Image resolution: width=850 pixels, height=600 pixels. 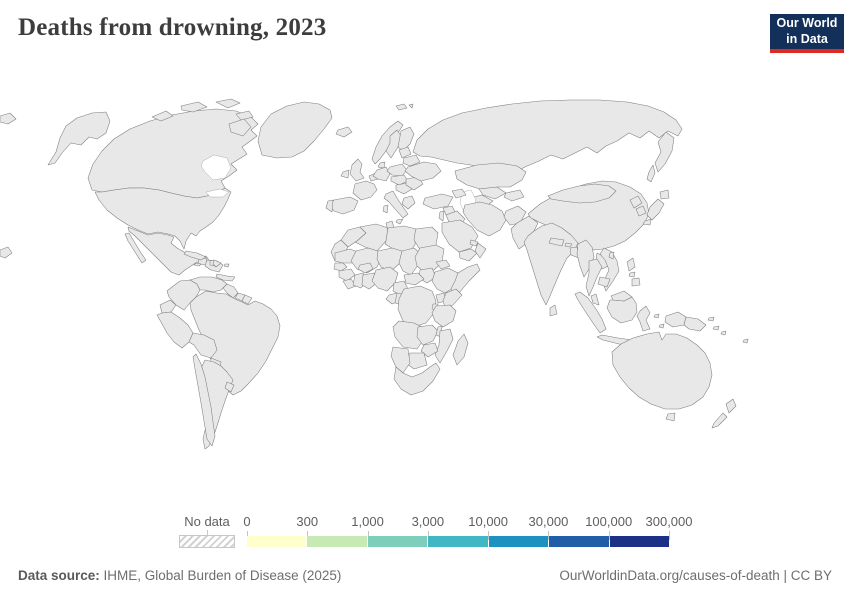 I want to click on country-indonesia-moluccas, so click(x=656, y=316).